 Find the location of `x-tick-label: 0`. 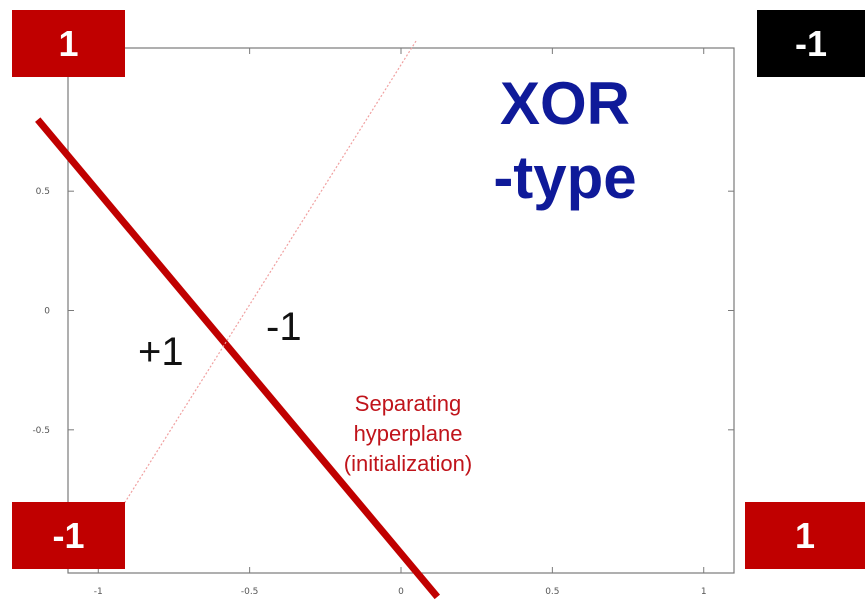

x-tick-label: 0 is located at coordinates (401, 592).